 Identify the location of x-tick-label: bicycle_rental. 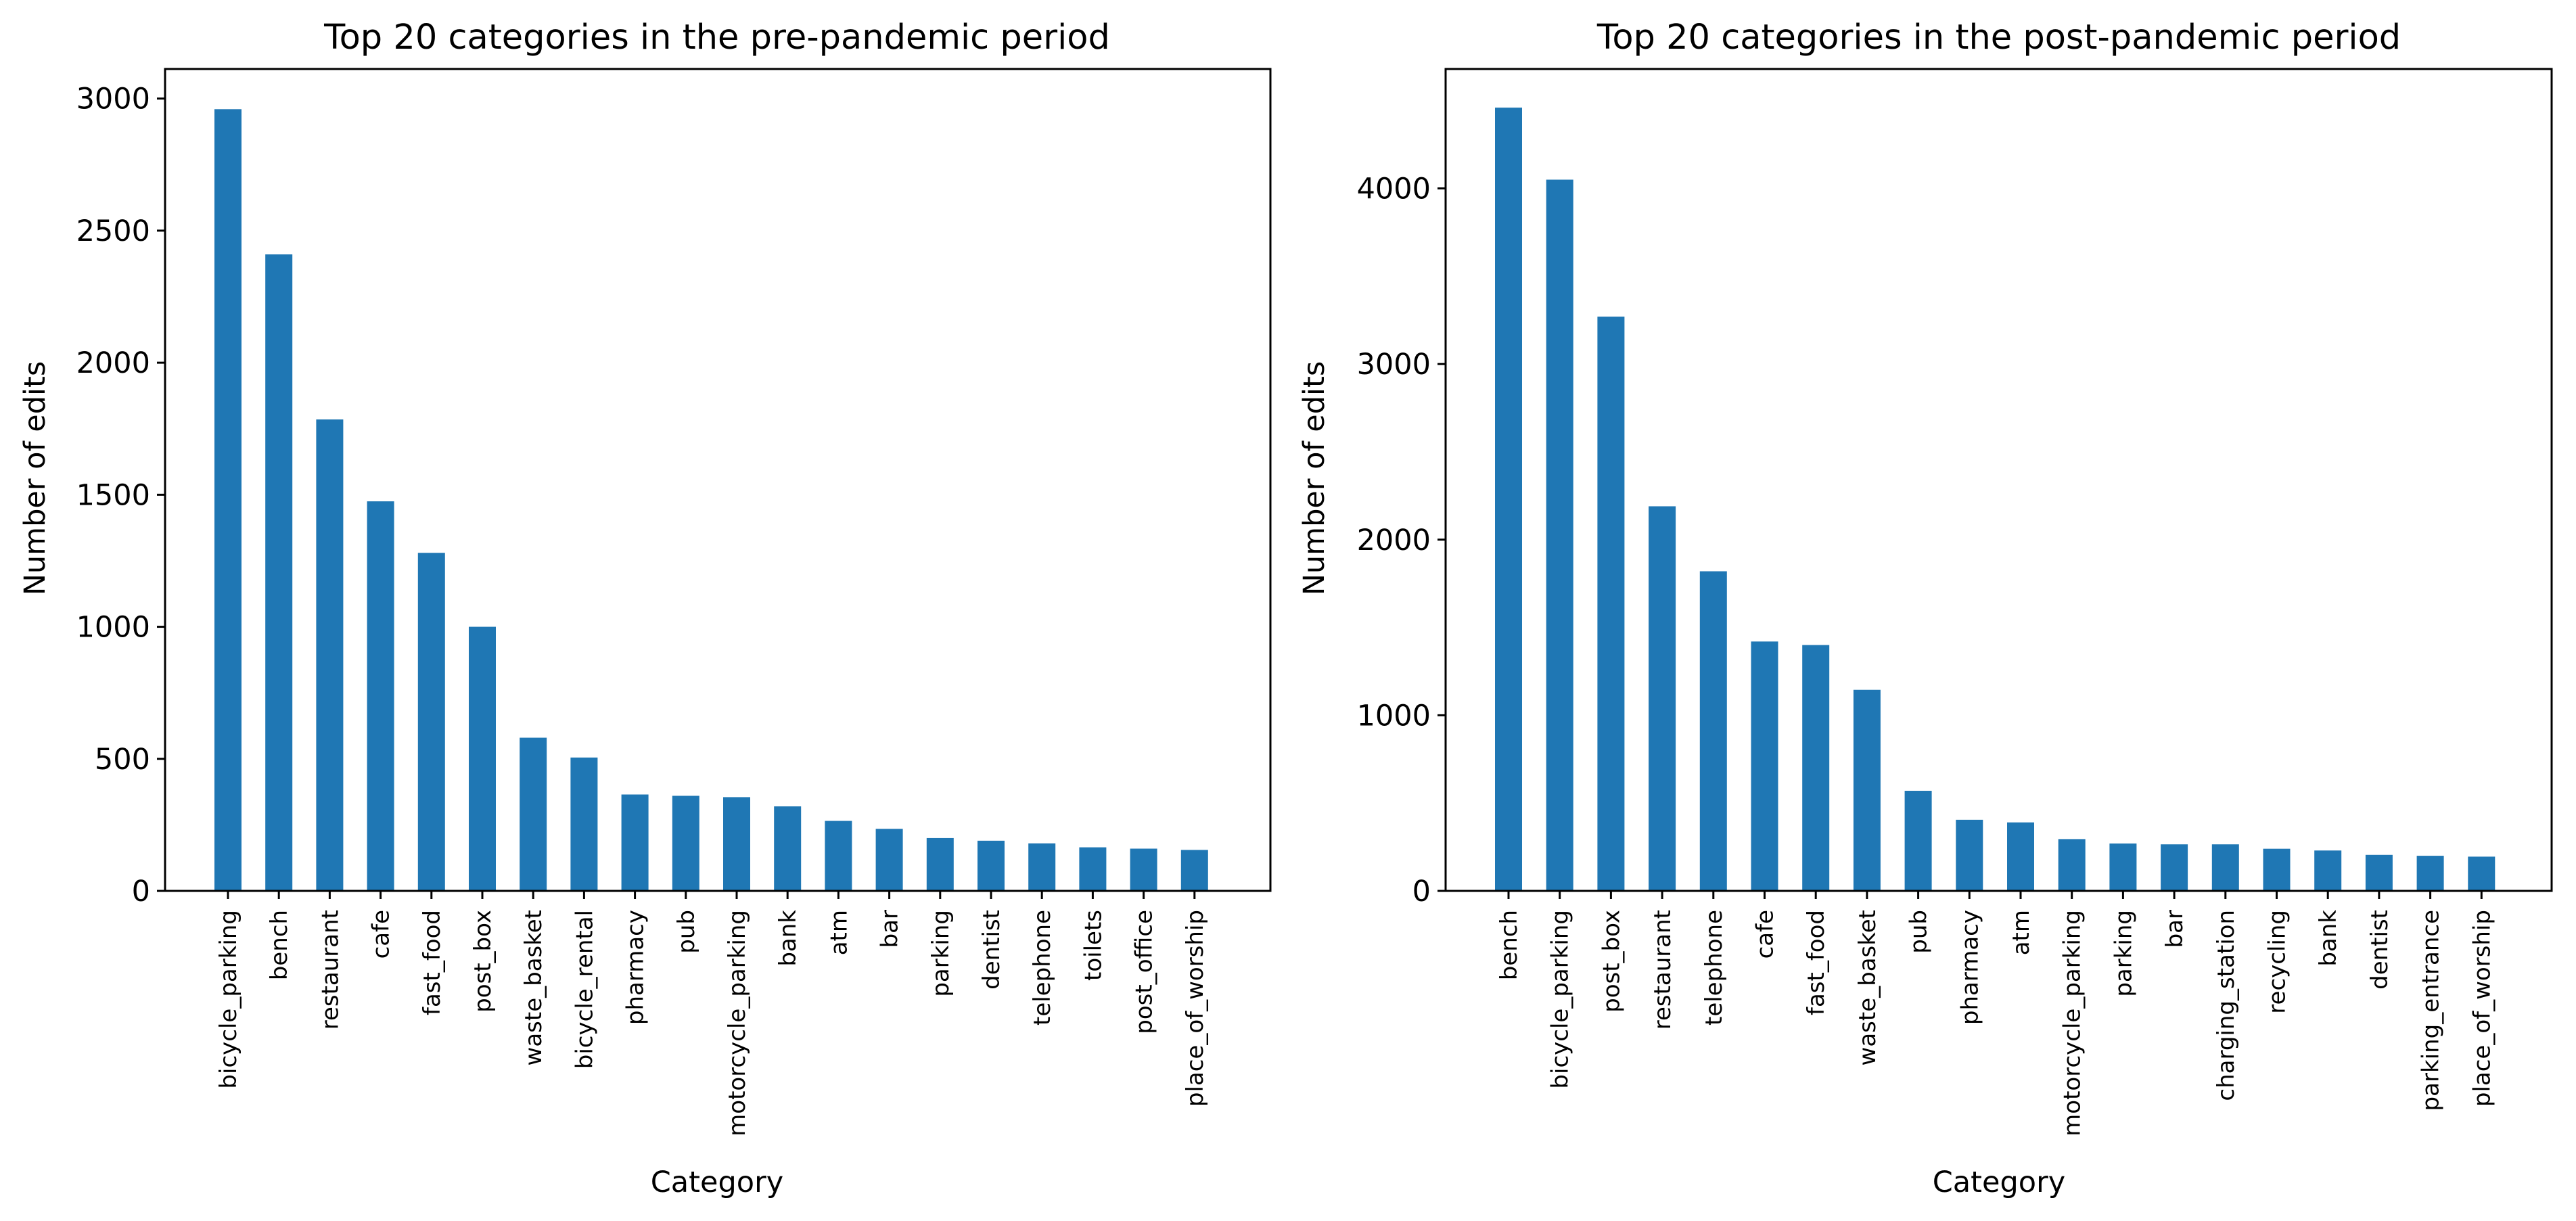
(584, 989).